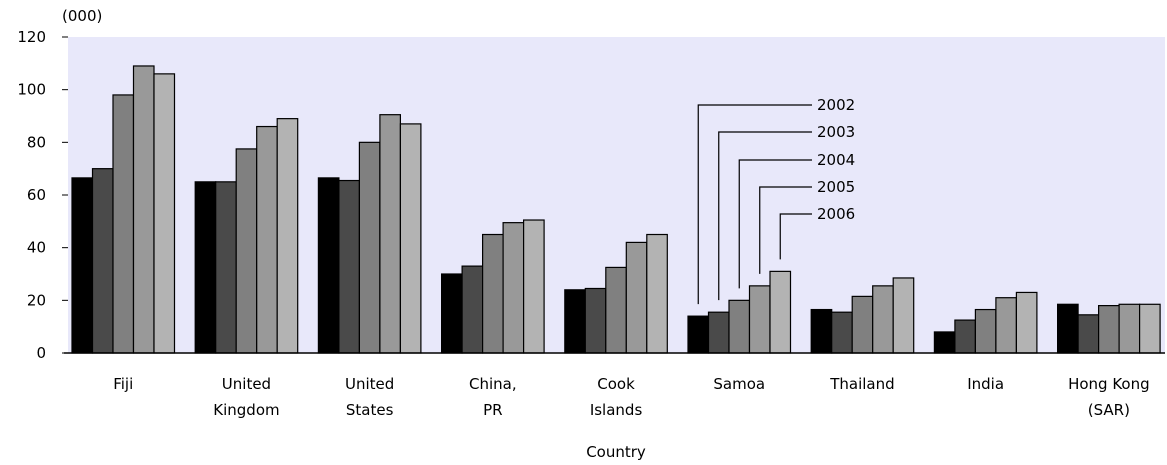  What do you see at coordinates (36, 142) in the screenshot?
I see `y-tick-label: 80` at bounding box center [36, 142].